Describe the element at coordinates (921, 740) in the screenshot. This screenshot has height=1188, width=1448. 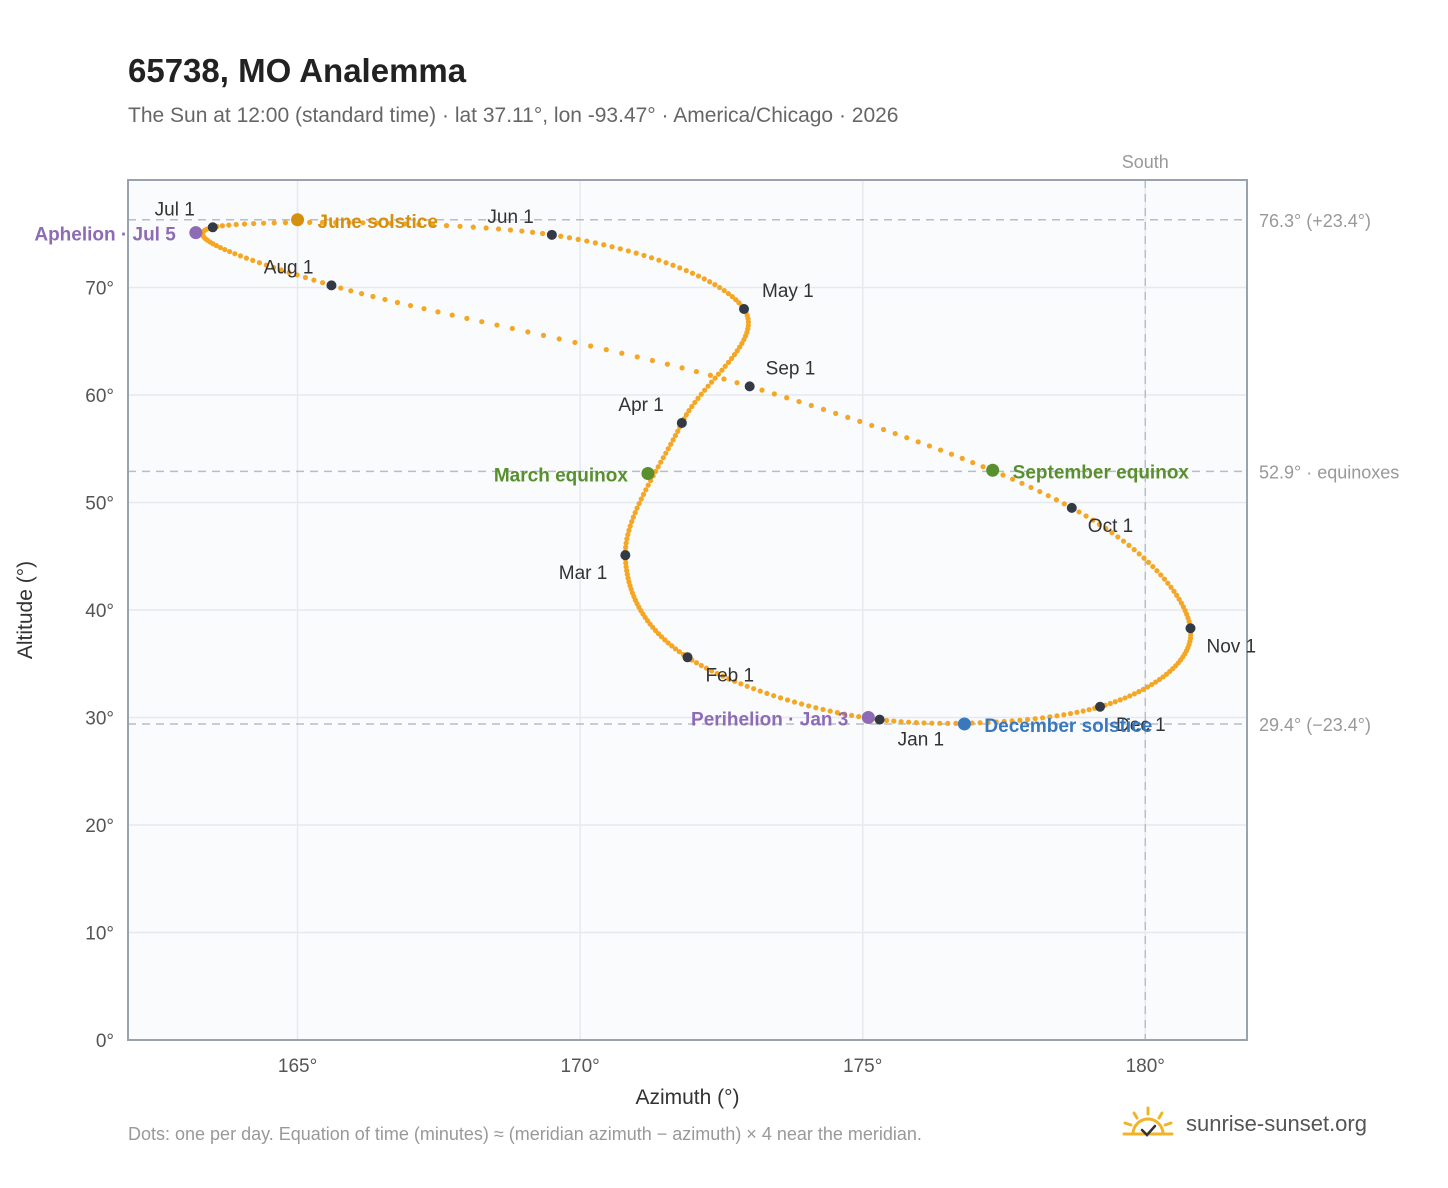
I see `month-label: Jan 1` at that location.